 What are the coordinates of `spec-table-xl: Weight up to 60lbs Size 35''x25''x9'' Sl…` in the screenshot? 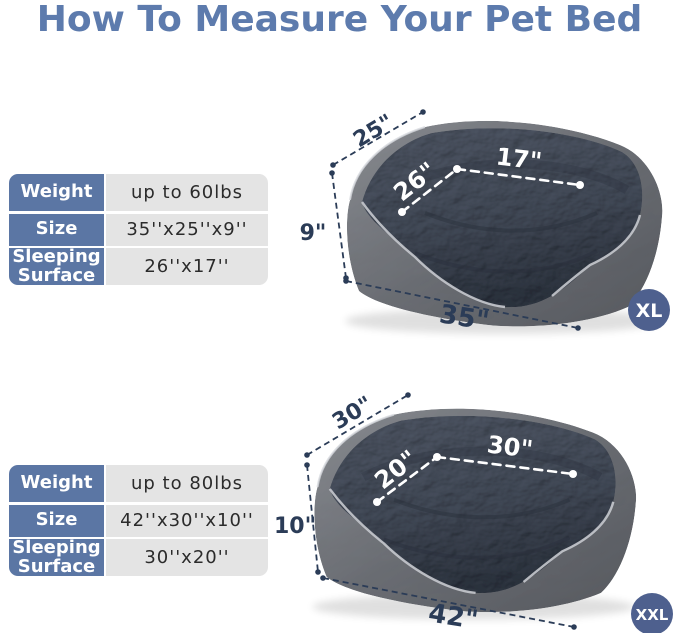 It's located at (138, 229).